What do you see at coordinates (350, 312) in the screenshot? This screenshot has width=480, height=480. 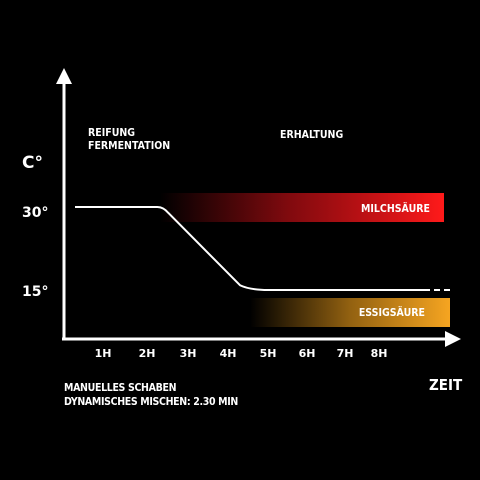 I see `essigsaeure-band` at bounding box center [350, 312].